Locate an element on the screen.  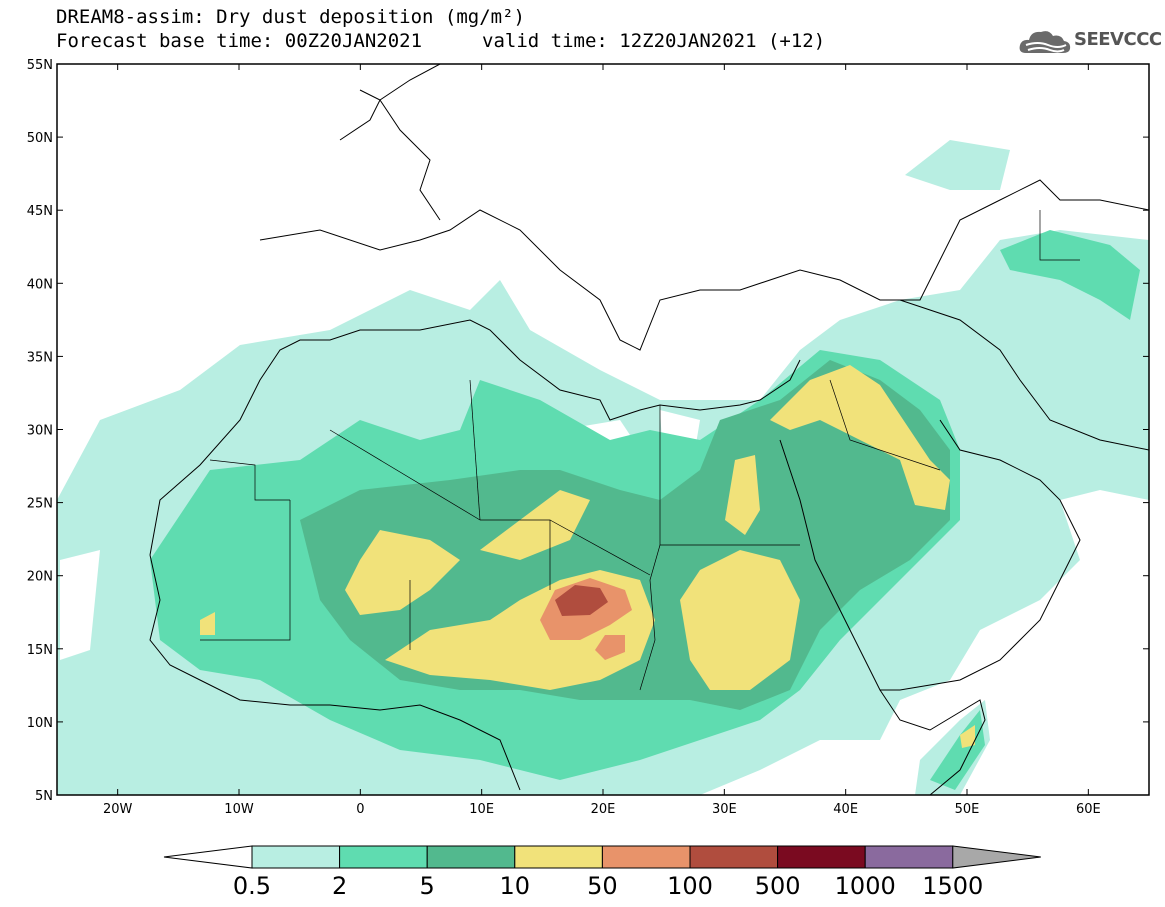
lat-tick-label: 40N is located at coordinates (40, 284).